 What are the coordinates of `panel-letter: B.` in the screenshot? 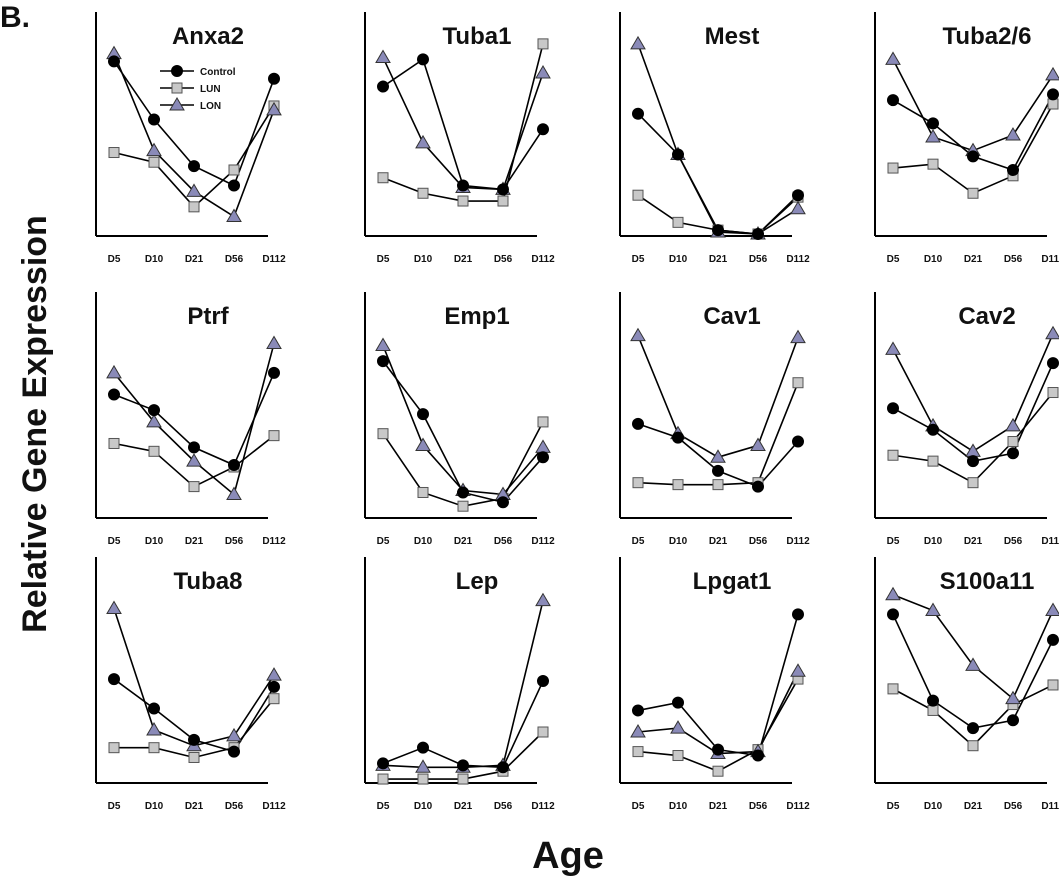 It's located at (15, 17).